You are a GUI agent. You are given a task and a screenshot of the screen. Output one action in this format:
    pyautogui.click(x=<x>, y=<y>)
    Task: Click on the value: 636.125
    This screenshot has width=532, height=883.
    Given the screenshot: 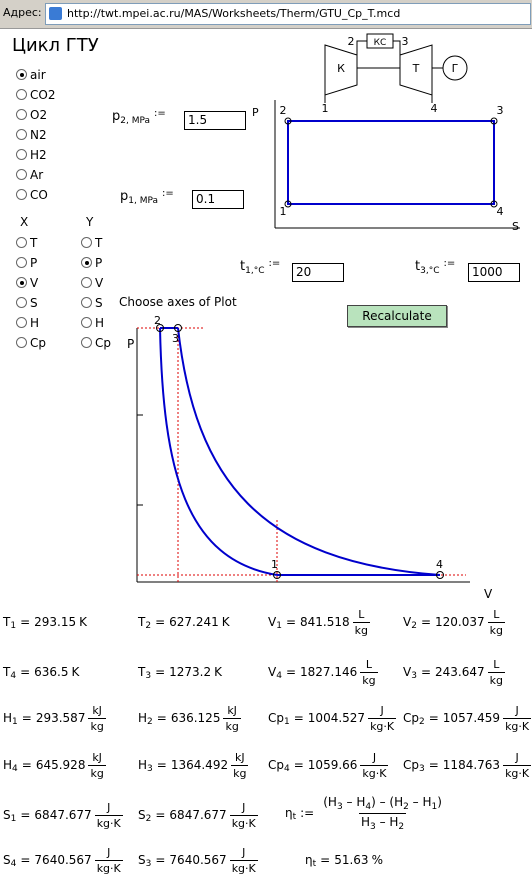 What is the action you would take?
    pyautogui.click(x=195, y=718)
    